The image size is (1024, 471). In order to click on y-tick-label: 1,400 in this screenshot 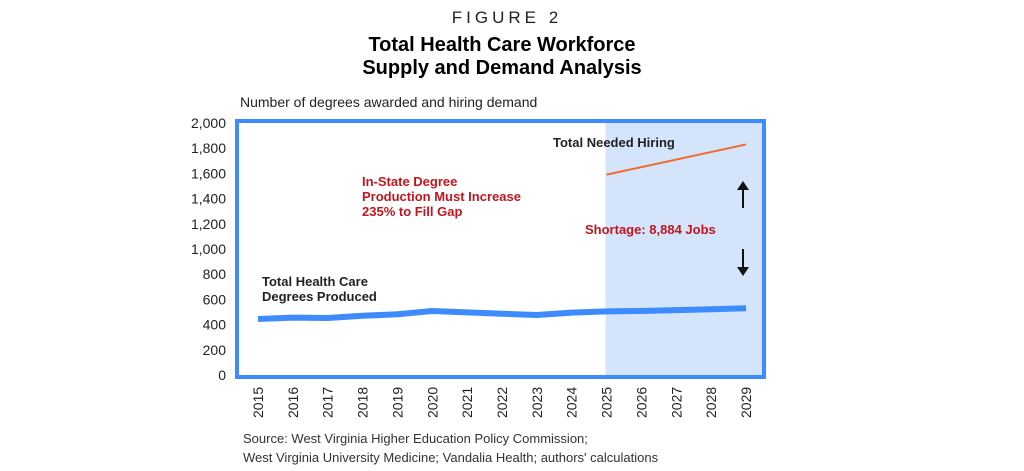, I will do `click(208, 199)`.